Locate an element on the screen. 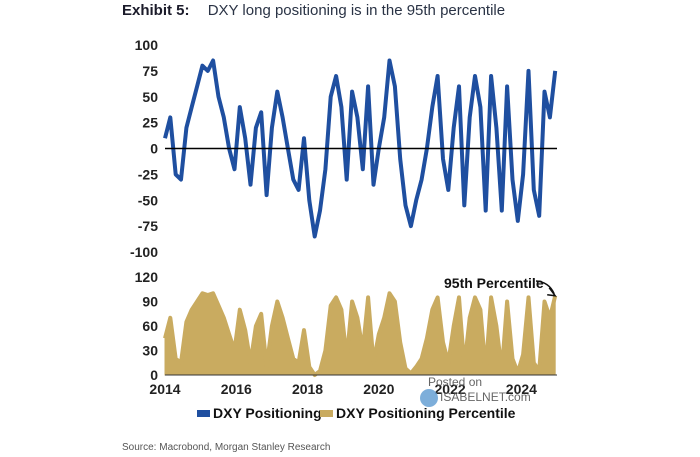 The height and width of the screenshot is (457, 700). bottom-ytick-label: 0 is located at coordinates (154, 375).